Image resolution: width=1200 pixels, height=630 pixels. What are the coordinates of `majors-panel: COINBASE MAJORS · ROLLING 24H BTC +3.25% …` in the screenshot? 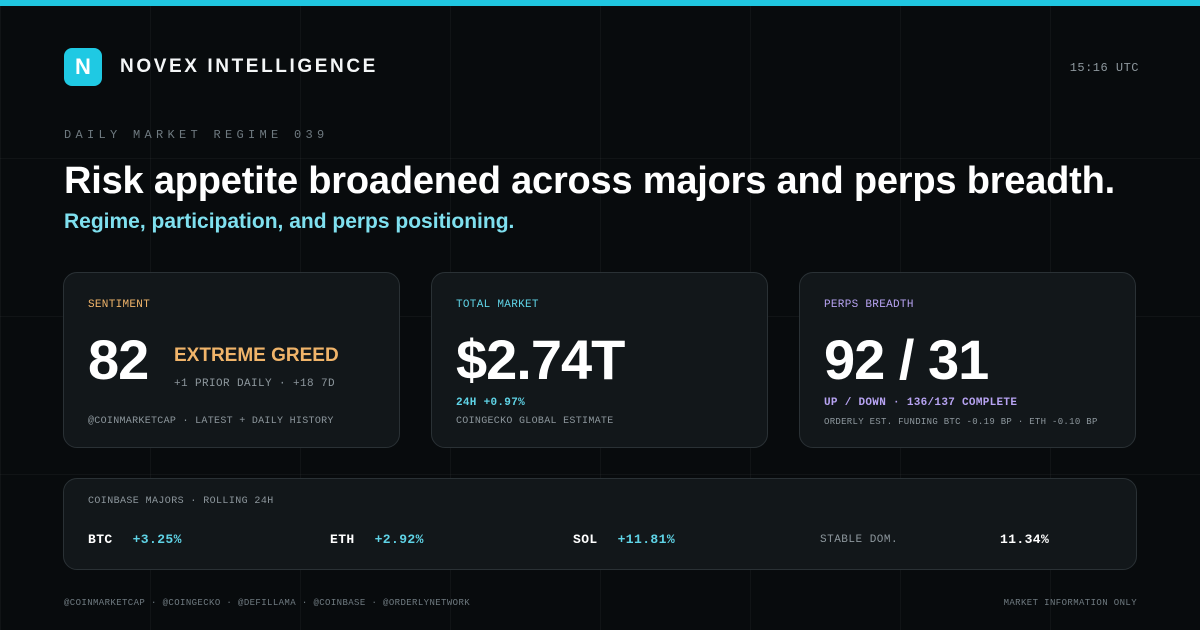 It's located at (600, 524).